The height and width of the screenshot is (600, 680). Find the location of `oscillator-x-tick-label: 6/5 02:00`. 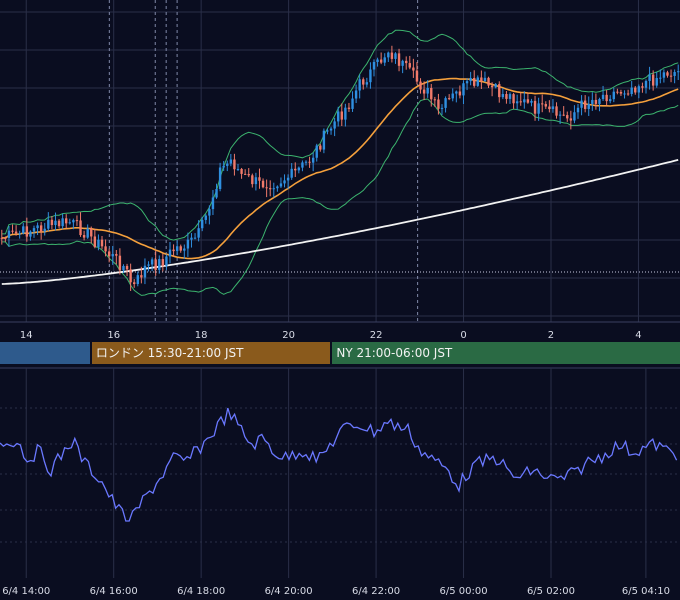

oscillator-x-tick-label: 6/5 02:00 is located at coordinates (551, 591).